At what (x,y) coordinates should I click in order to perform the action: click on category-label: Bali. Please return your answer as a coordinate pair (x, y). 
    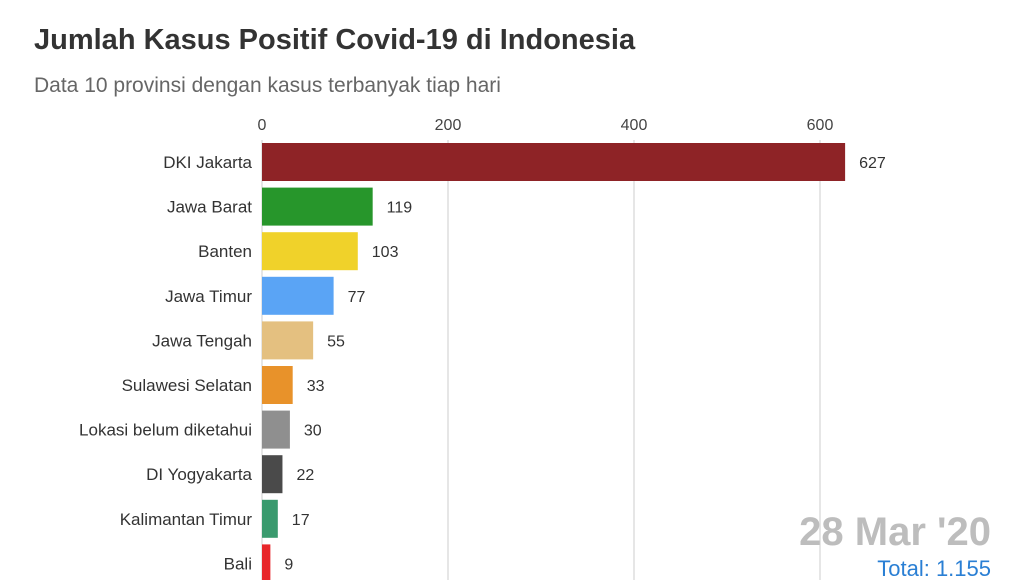
    Looking at the image, I should click on (238, 563).